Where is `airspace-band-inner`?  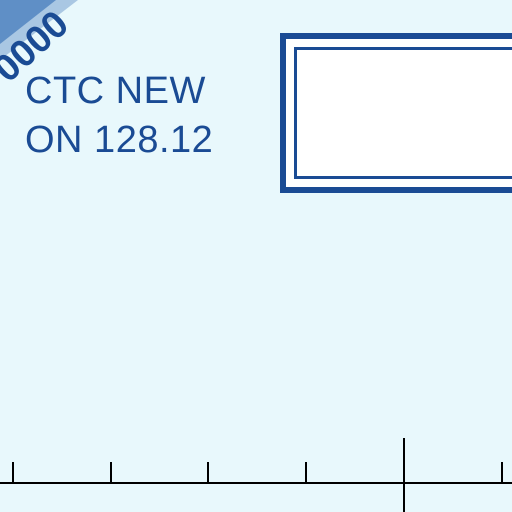 airspace-band-inner is located at coordinates (28, 22).